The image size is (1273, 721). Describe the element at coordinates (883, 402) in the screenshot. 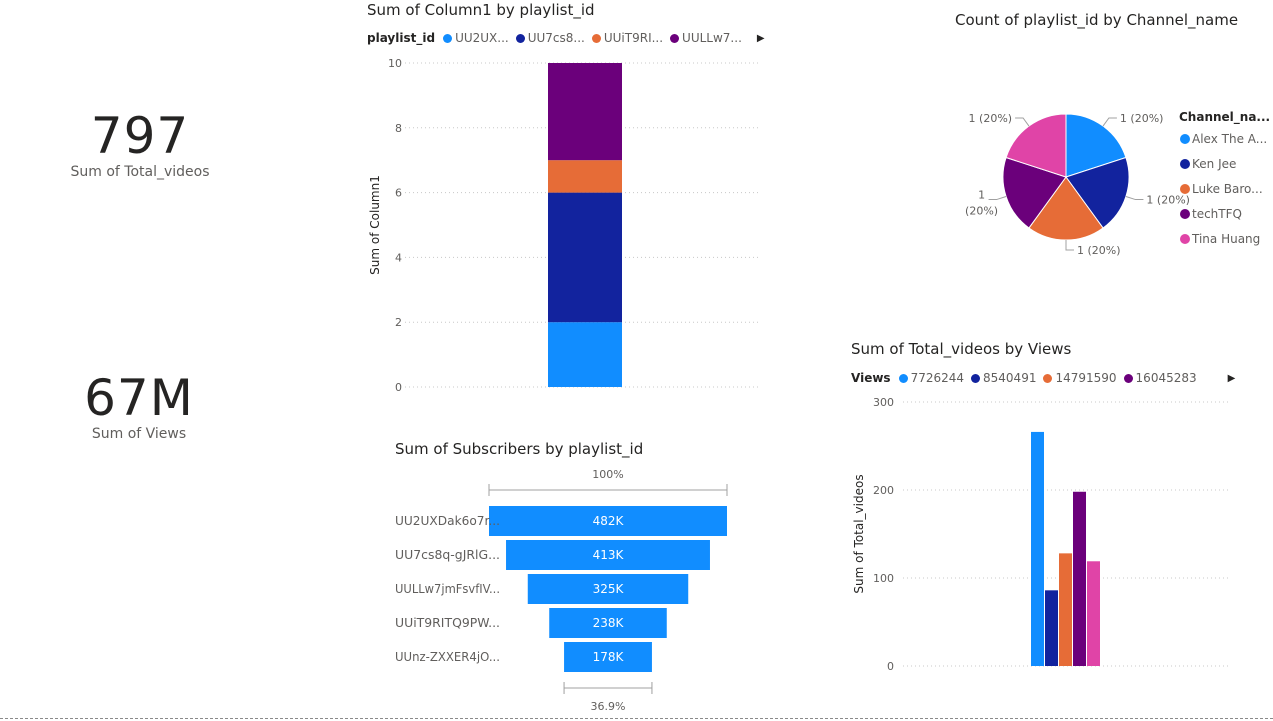

I see `y-tick-label: 300` at that location.